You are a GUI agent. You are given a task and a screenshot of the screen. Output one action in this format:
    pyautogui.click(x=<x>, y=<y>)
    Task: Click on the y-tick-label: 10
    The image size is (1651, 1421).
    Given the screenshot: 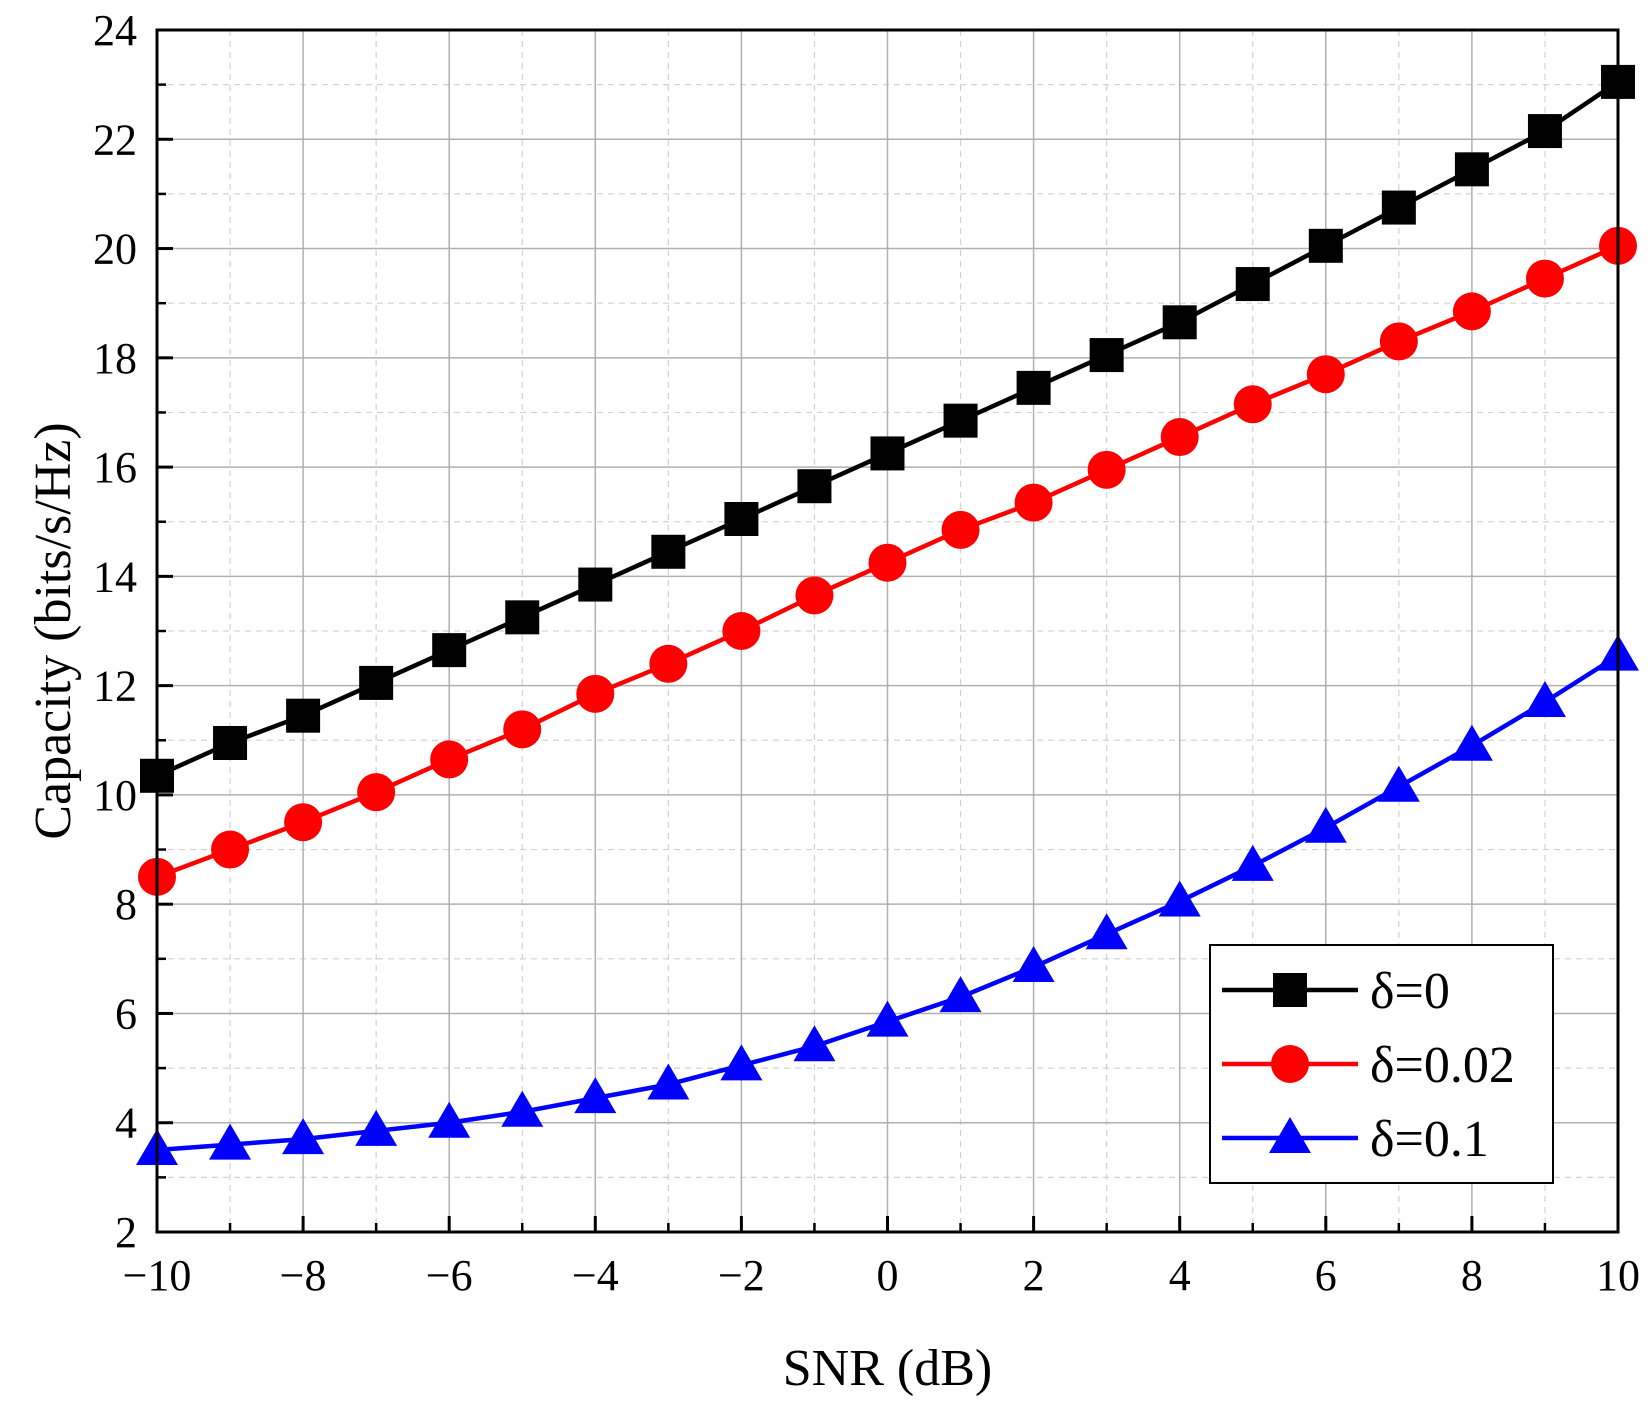 What is the action you would take?
    pyautogui.click(x=115, y=795)
    